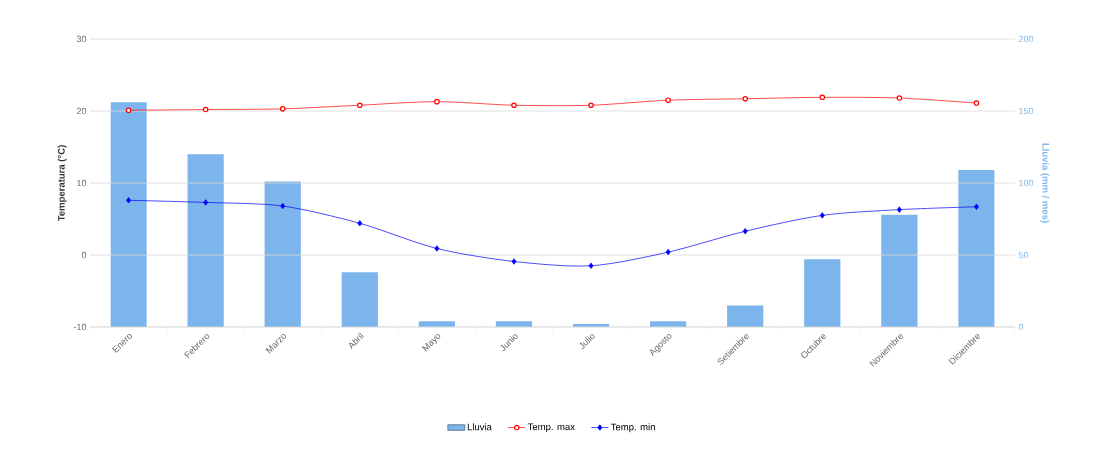  What do you see at coordinates (84, 255) in the screenshot?
I see `y-tick-label: 0` at bounding box center [84, 255].